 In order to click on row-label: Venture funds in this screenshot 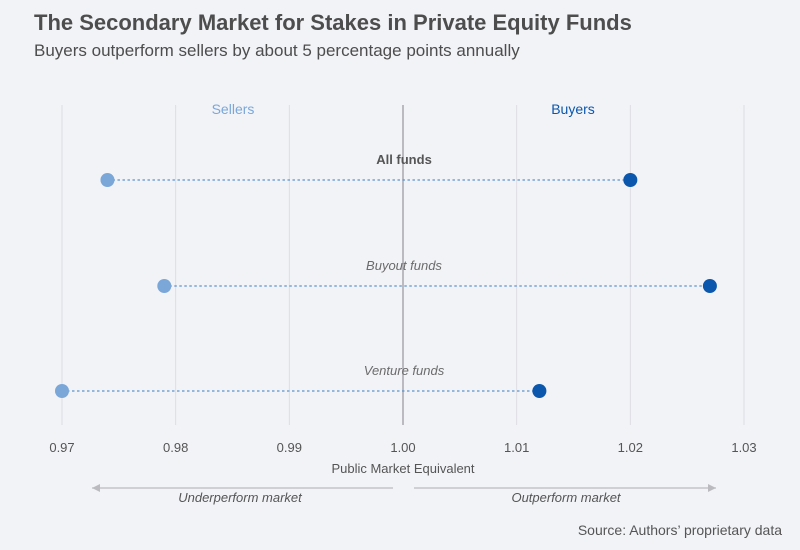, I will do `click(404, 370)`.